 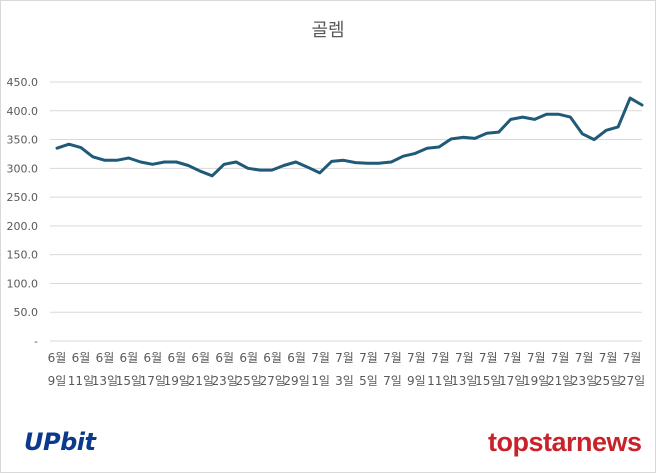 What do you see at coordinates (565, 442) in the screenshot?
I see `topstarnews-logo: topstarnews` at bounding box center [565, 442].